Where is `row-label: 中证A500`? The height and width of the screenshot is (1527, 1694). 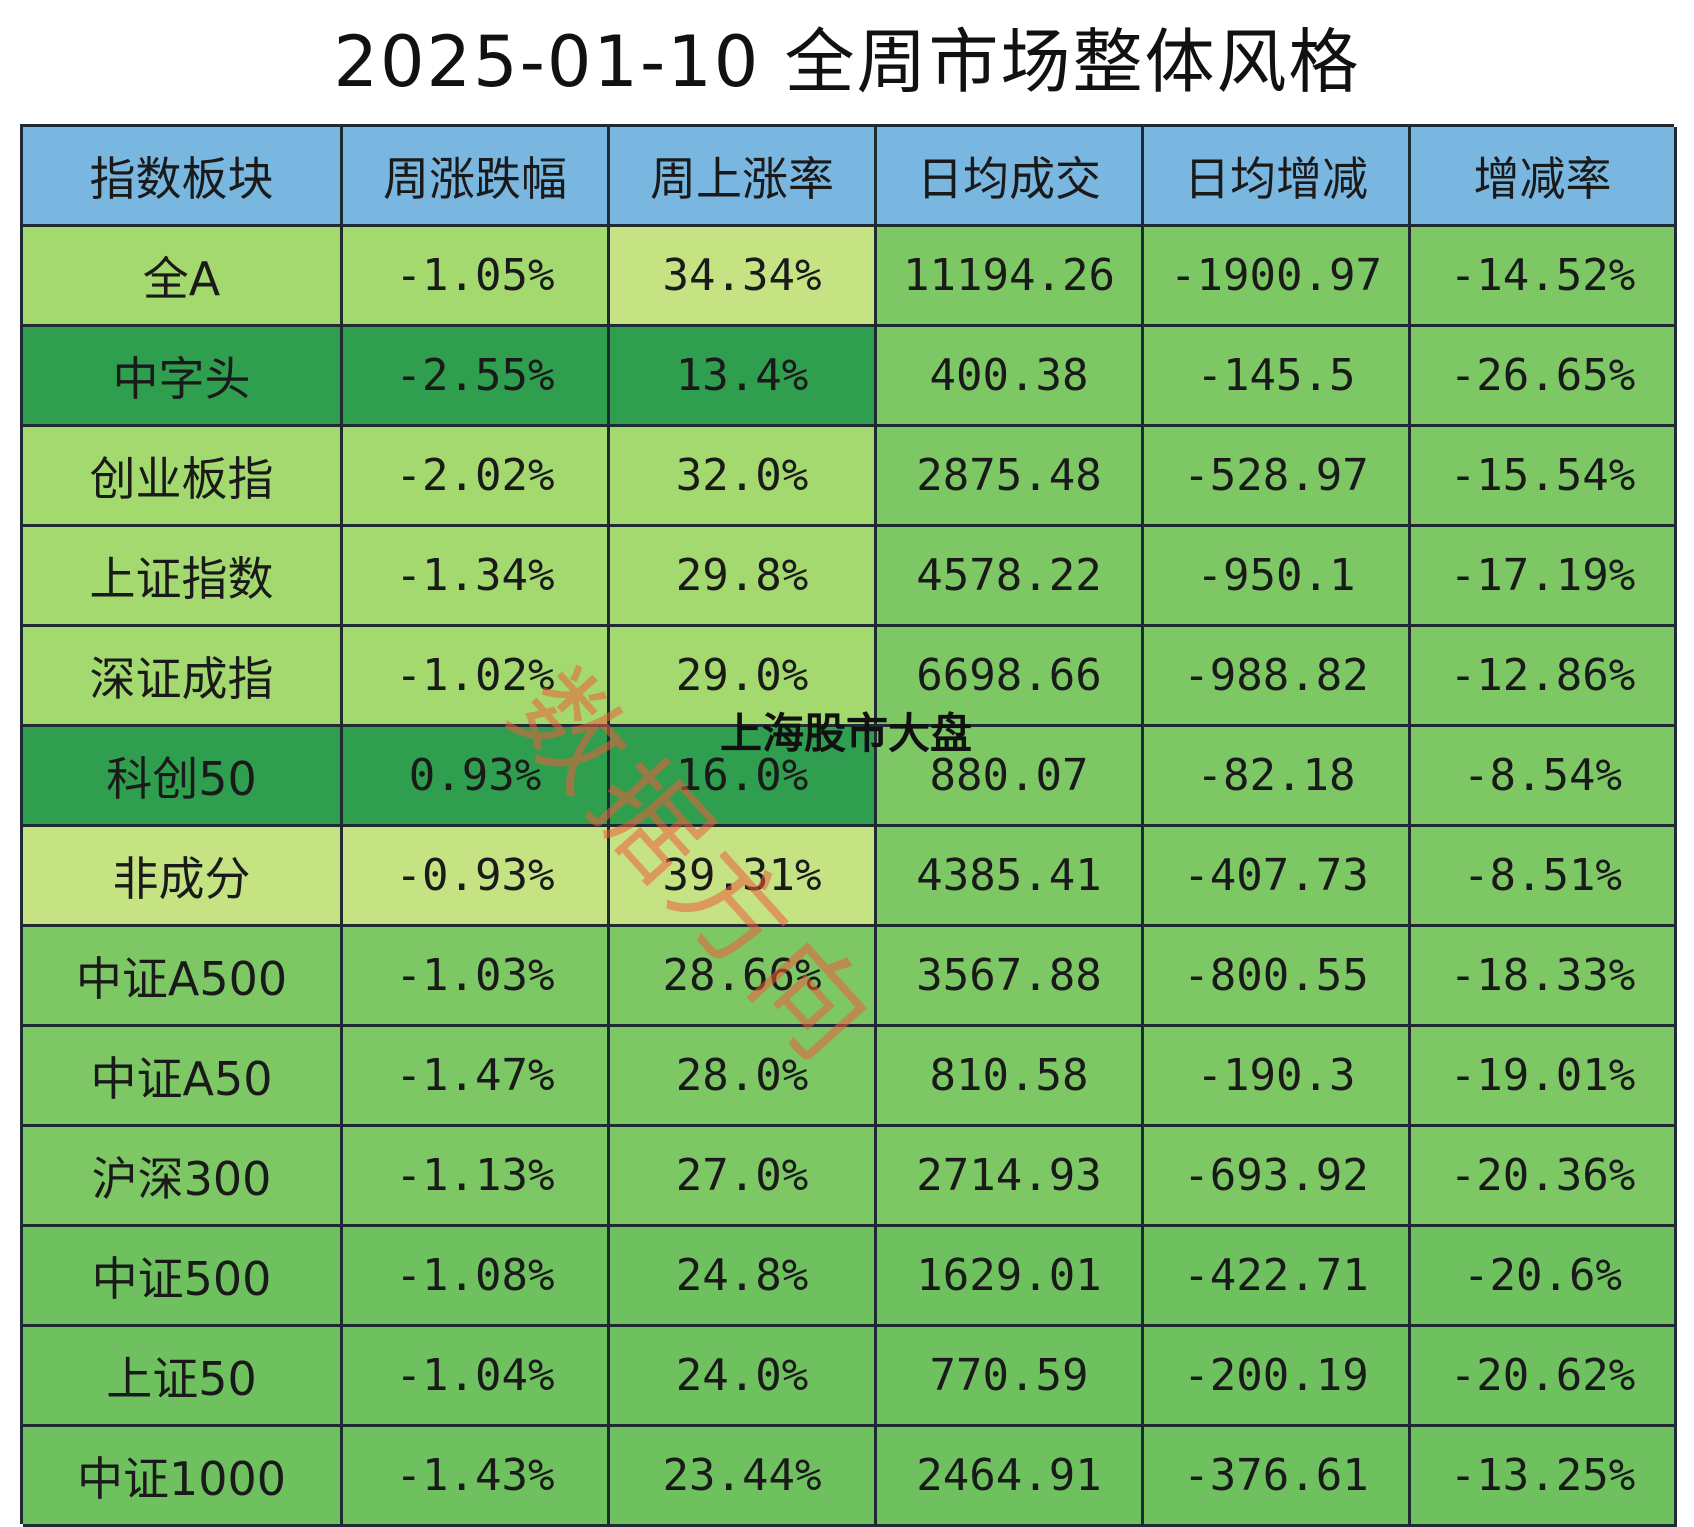
row-label: 中证A500 is located at coordinates (183, 977).